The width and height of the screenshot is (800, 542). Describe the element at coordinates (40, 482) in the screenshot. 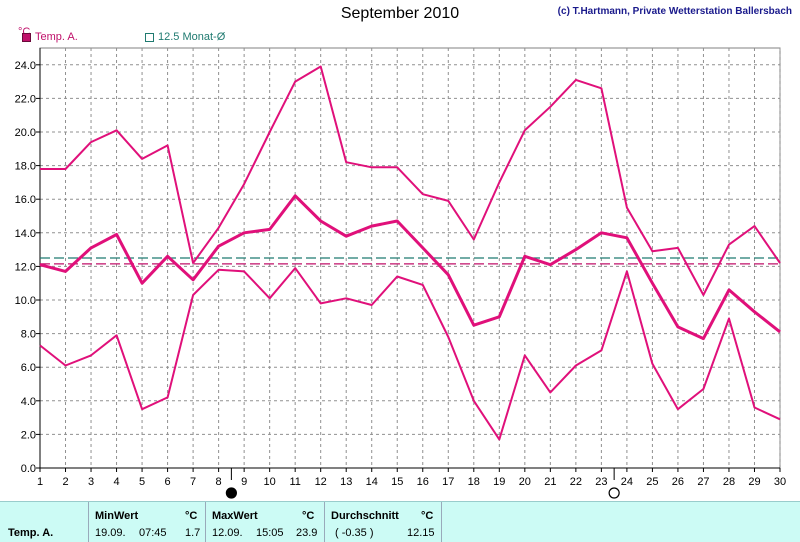

I see `x-tick-label: 1` at that location.